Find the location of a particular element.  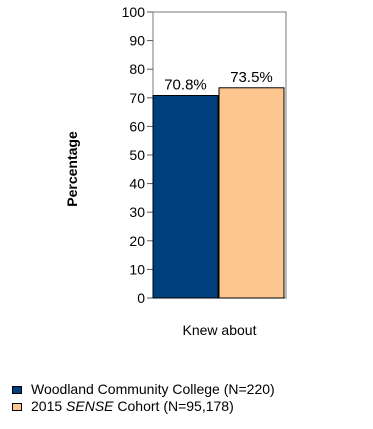

y-tick-label-10: 10 is located at coordinates (137, 269).